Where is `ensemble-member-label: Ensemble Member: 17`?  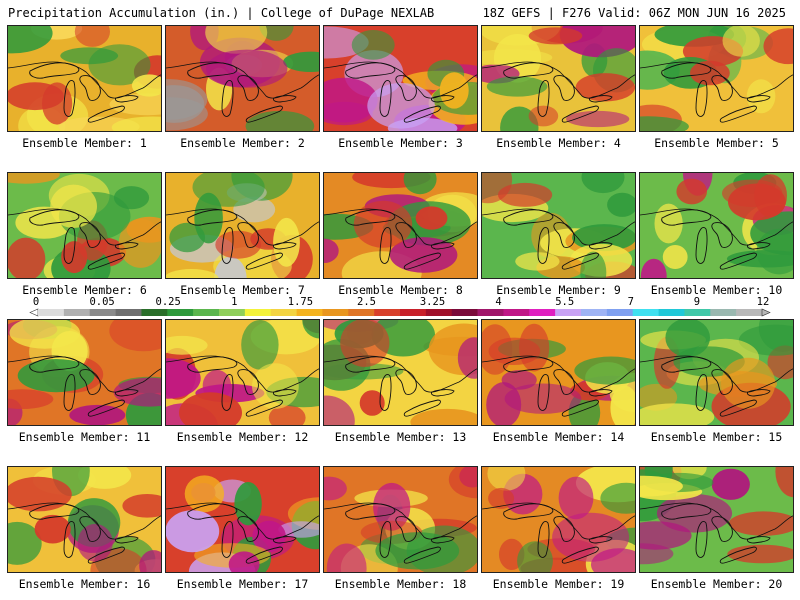 ensemble-member-label: Ensemble Member: 17 is located at coordinates (242, 584).